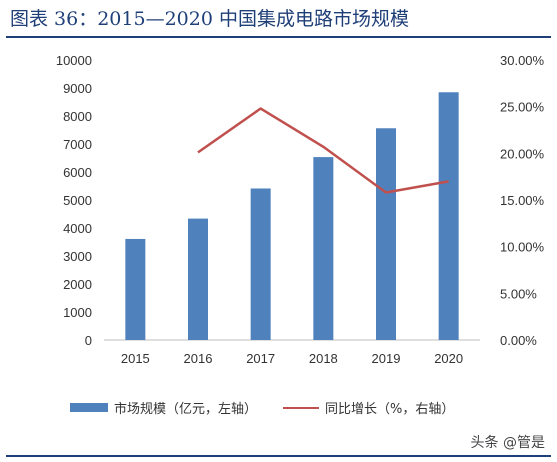  Describe the element at coordinates (518, 340) in the screenshot. I see `right-tick-label: 0.00%` at that location.